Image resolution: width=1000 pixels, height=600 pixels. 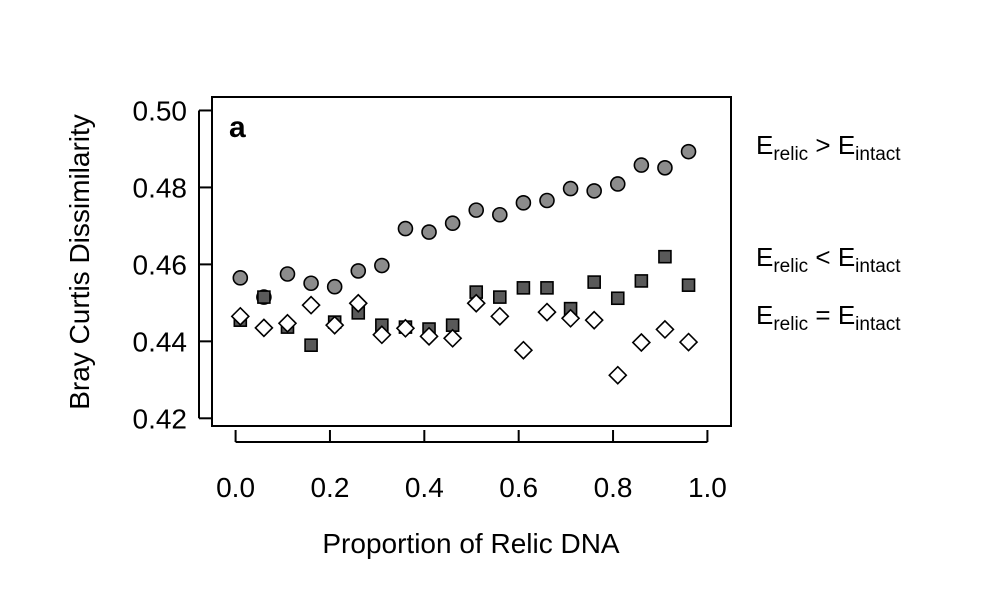 What do you see at coordinates (79, 262) in the screenshot?
I see `y-axis-title: Bray Curtis Dissimilarity` at bounding box center [79, 262].